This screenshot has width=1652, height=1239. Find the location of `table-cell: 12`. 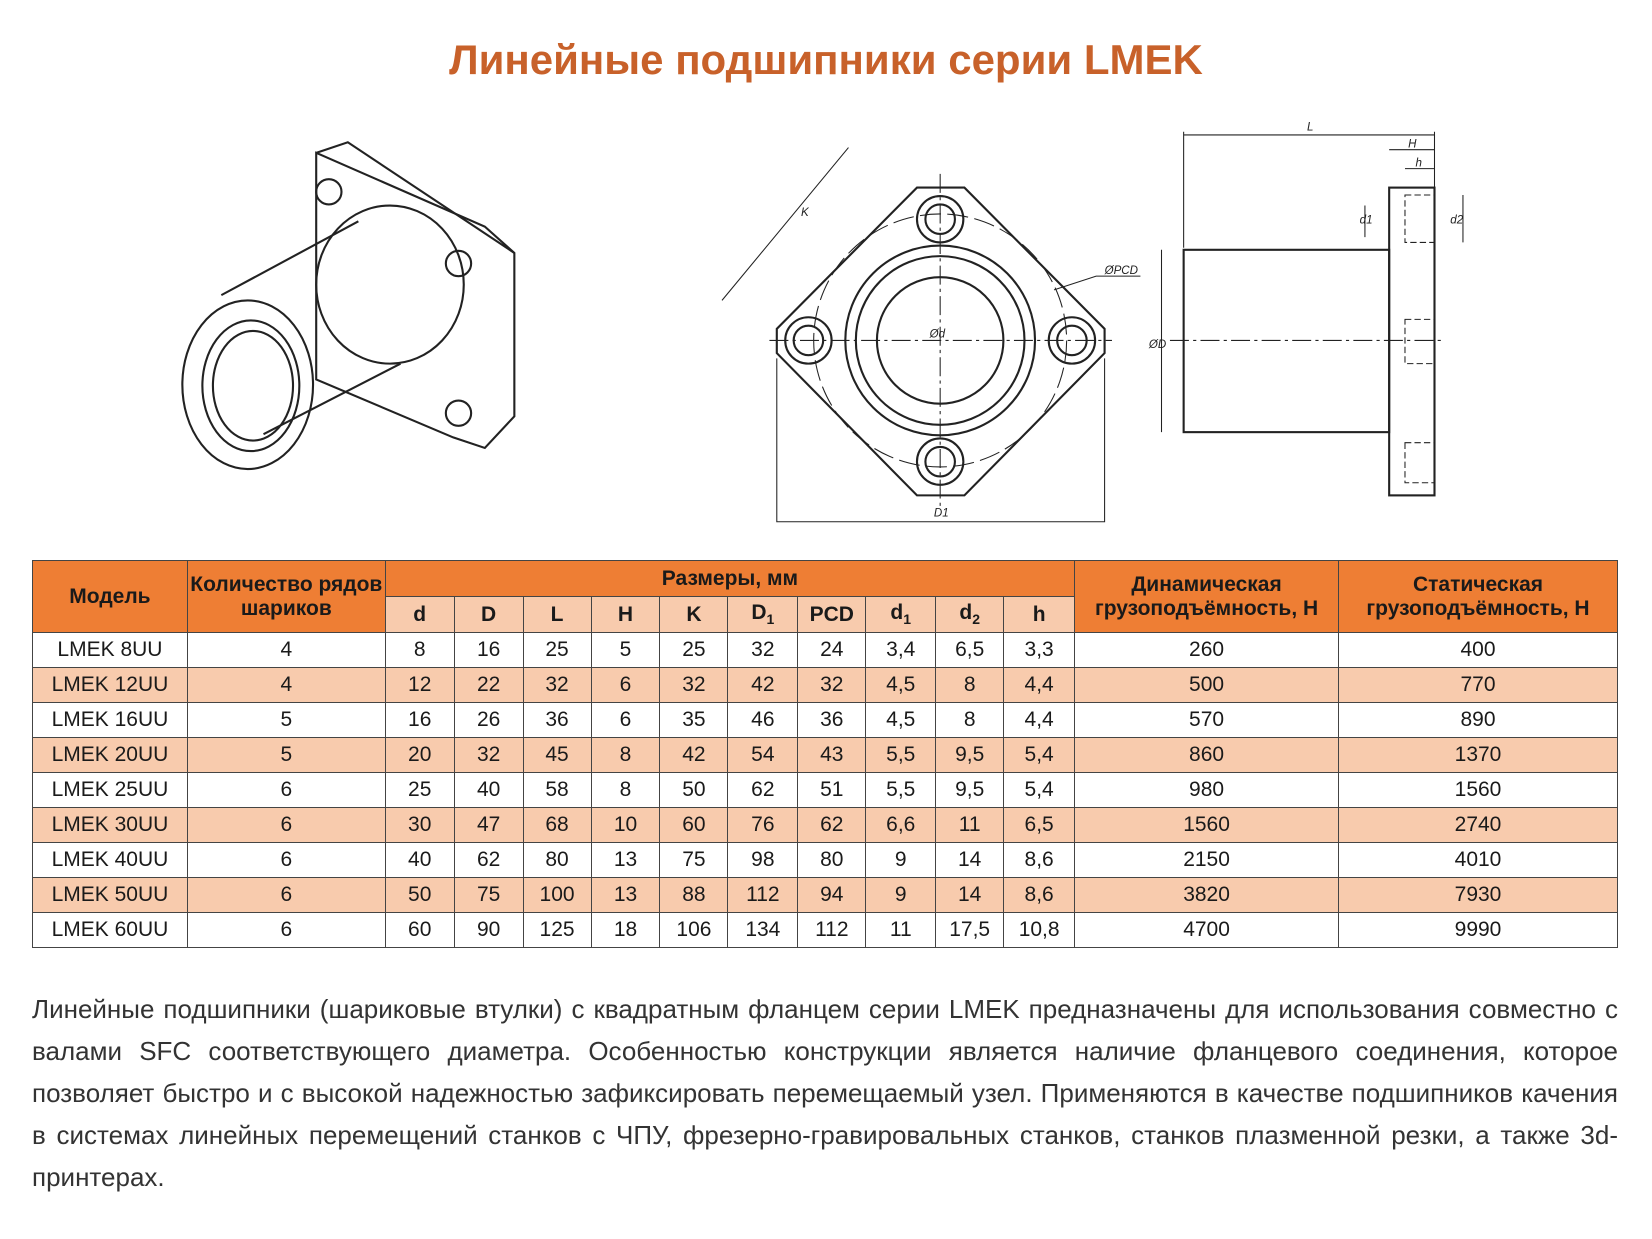

table-cell: 12 is located at coordinates (419, 685).